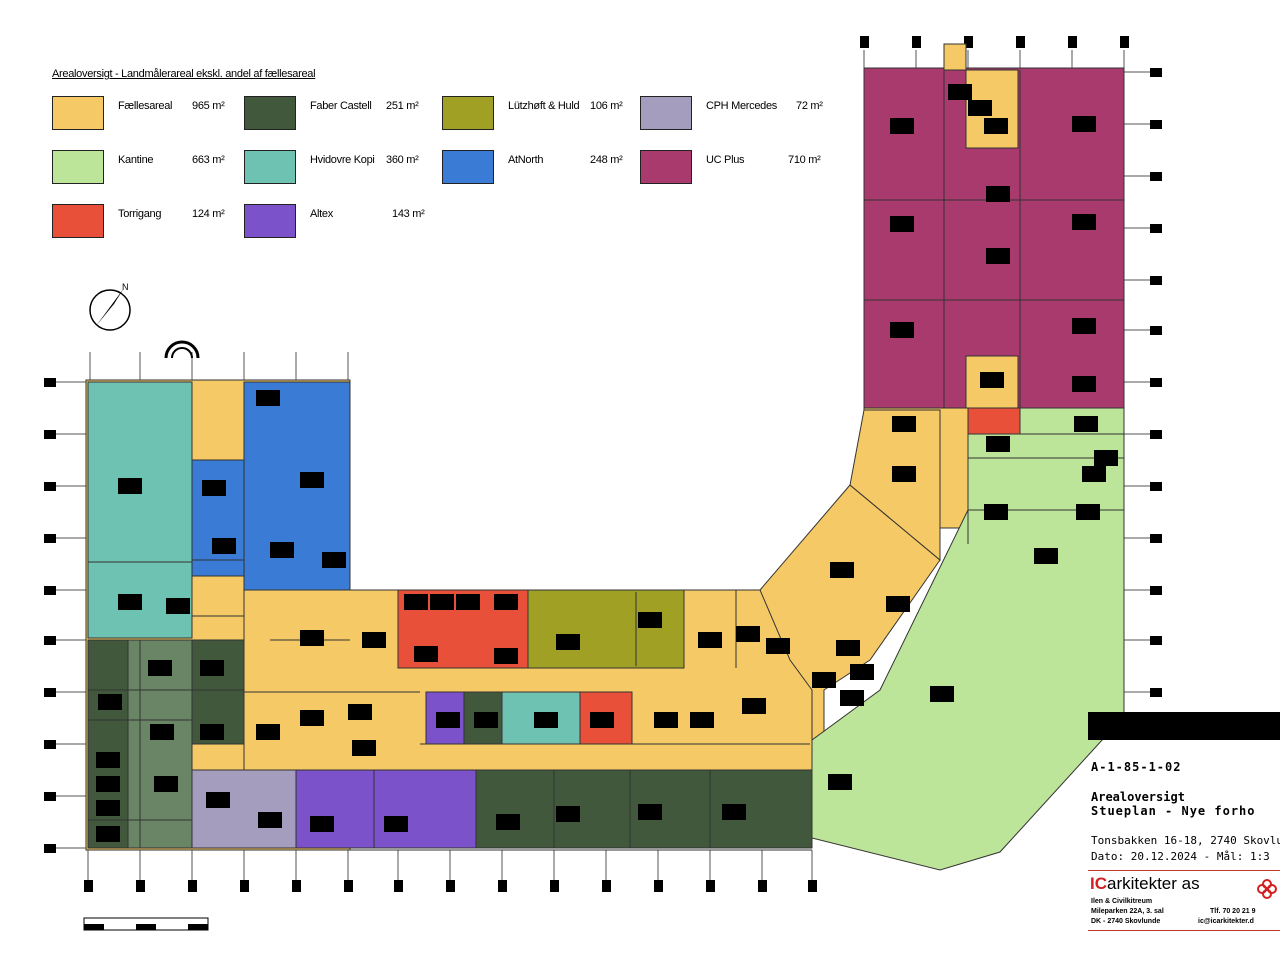 This screenshot has height=960, width=1280. What do you see at coordinates (1185, 840) in the screenshot?
I see `site-address: Tonsbakken 16-18, 2740 Skovlun` at bounding box center [1185, 840].